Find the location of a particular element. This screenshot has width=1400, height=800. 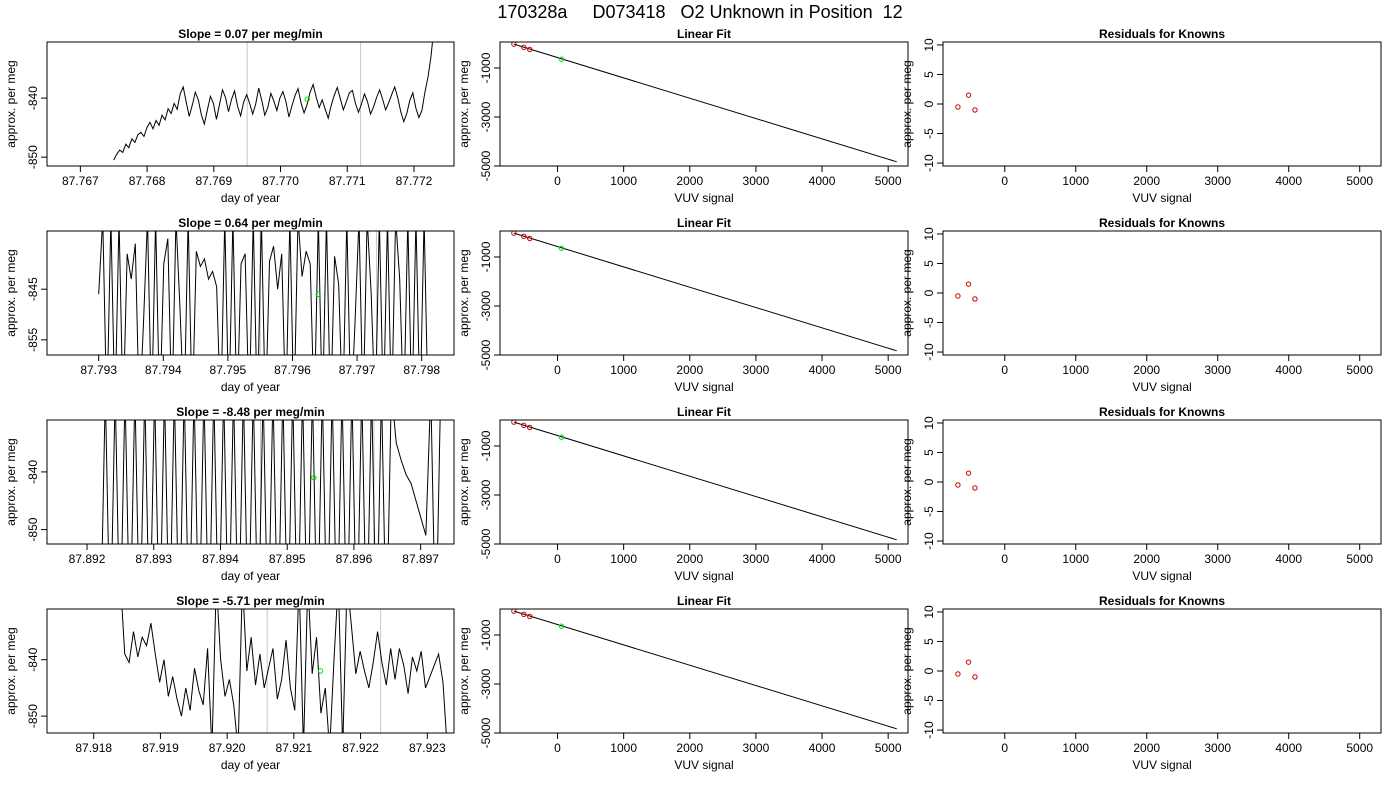

x-tick-label: 87.892 is located at coordinates (87, 559).